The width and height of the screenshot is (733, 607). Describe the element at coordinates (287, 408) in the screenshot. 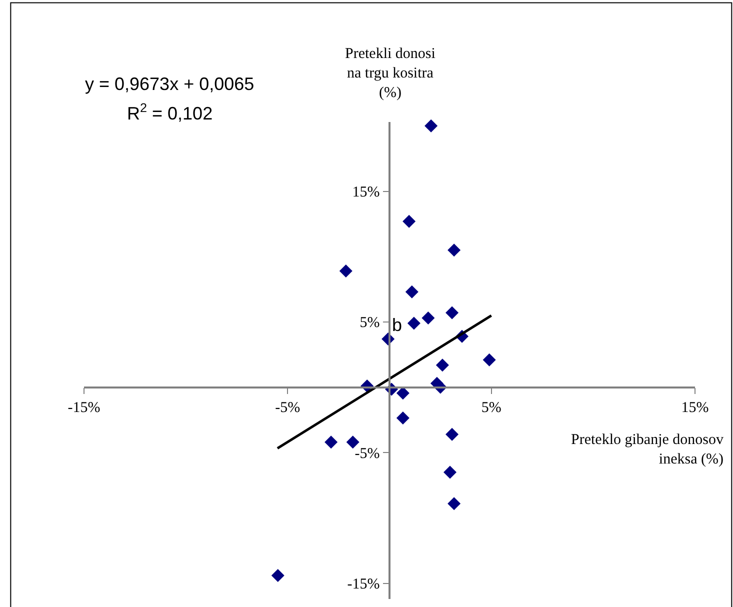

I see `x-tick-label: -5%` at that location.